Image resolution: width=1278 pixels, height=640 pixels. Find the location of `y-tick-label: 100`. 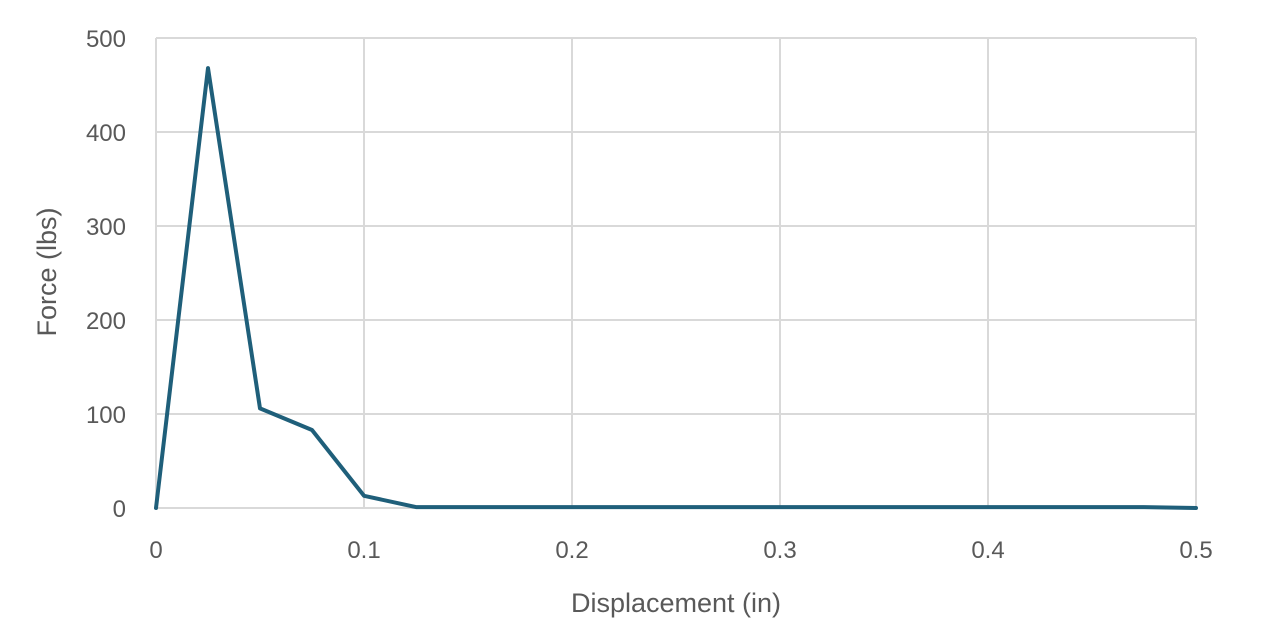

y-tick-label: 100 is located at coordinates (106, 415).